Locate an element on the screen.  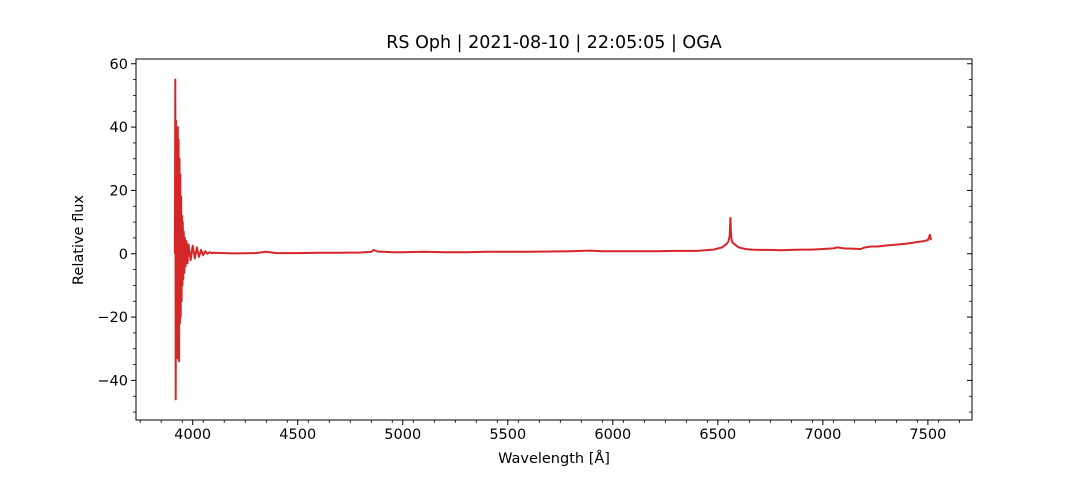
y-axis-label: Relative flux is located at coordinates (79, 240).